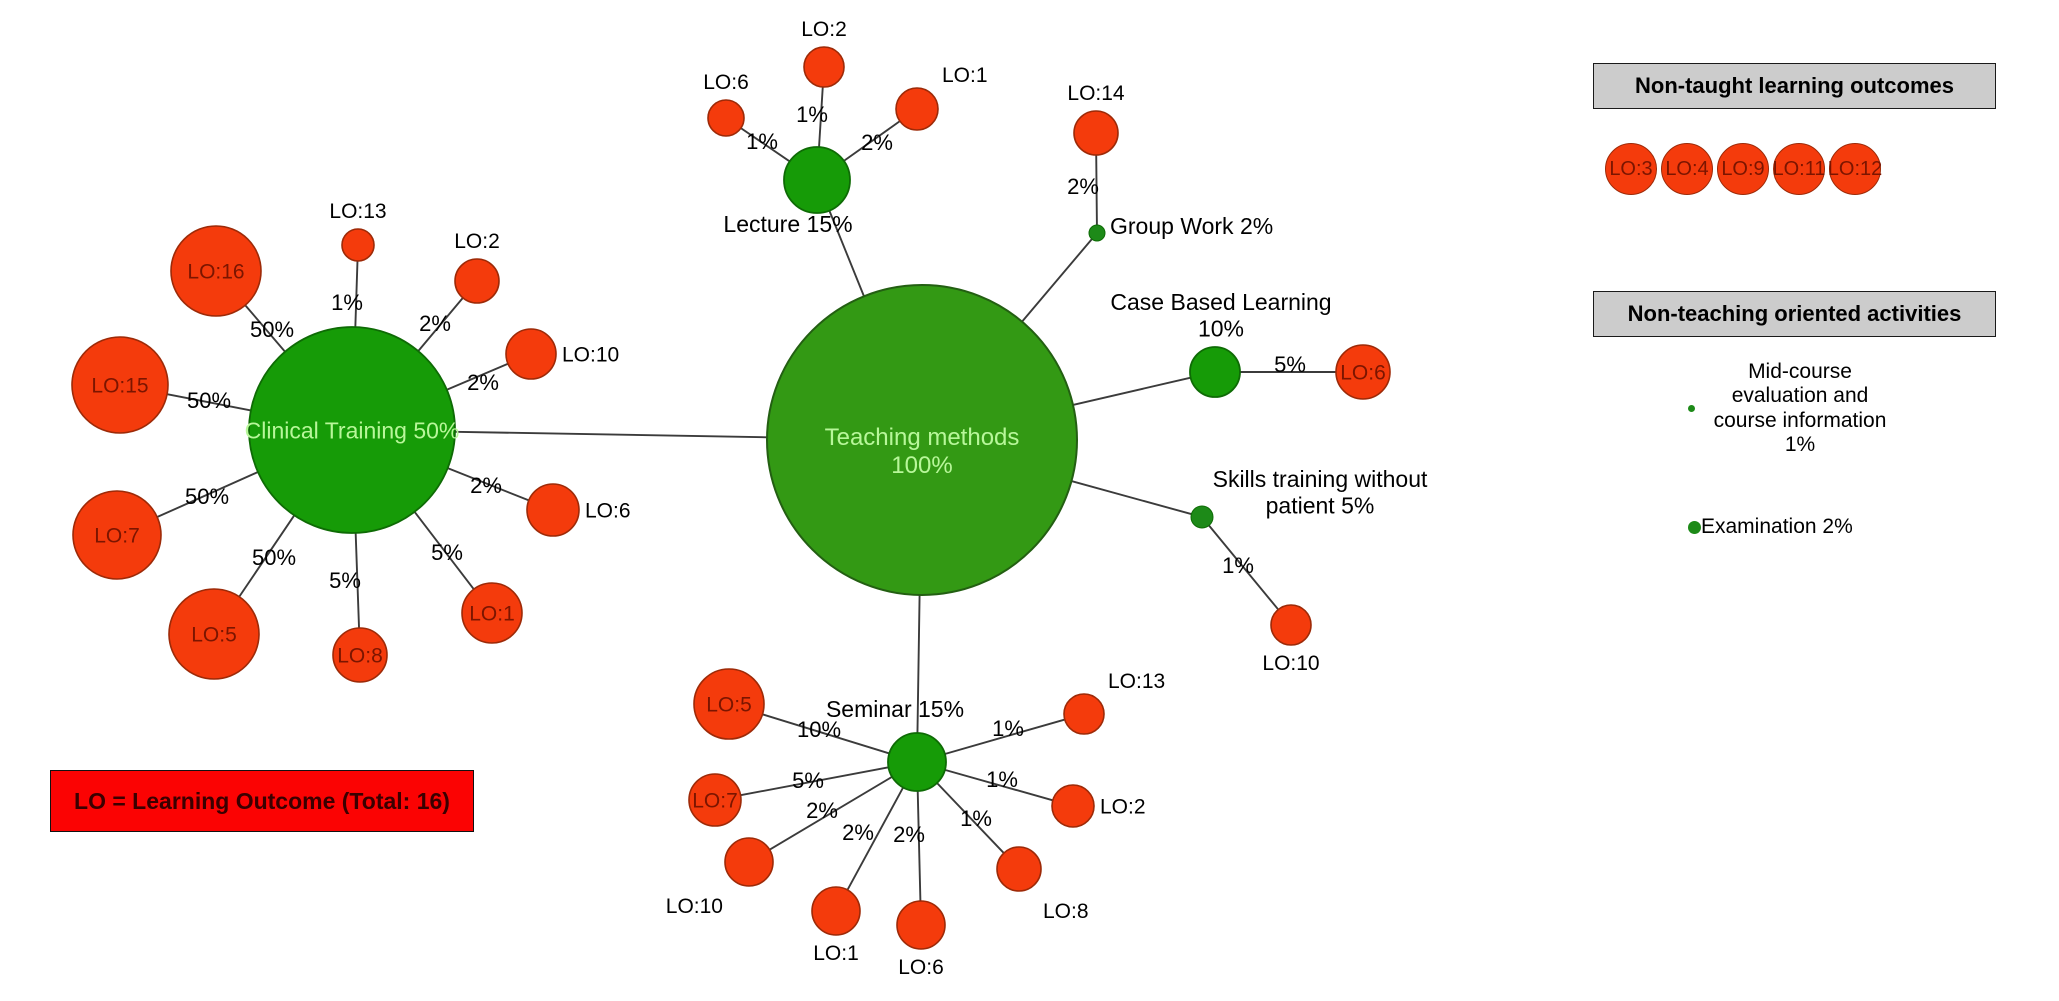 This screenshot has height=1001, width=2059. I want to click on method-node-seminar: Seminar 15%, so click(895, 744).